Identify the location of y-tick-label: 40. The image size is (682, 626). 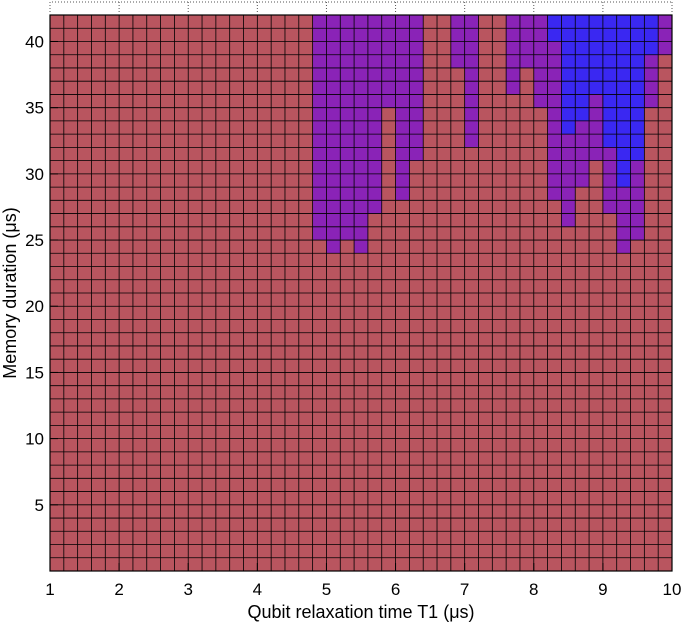
(34, 41).